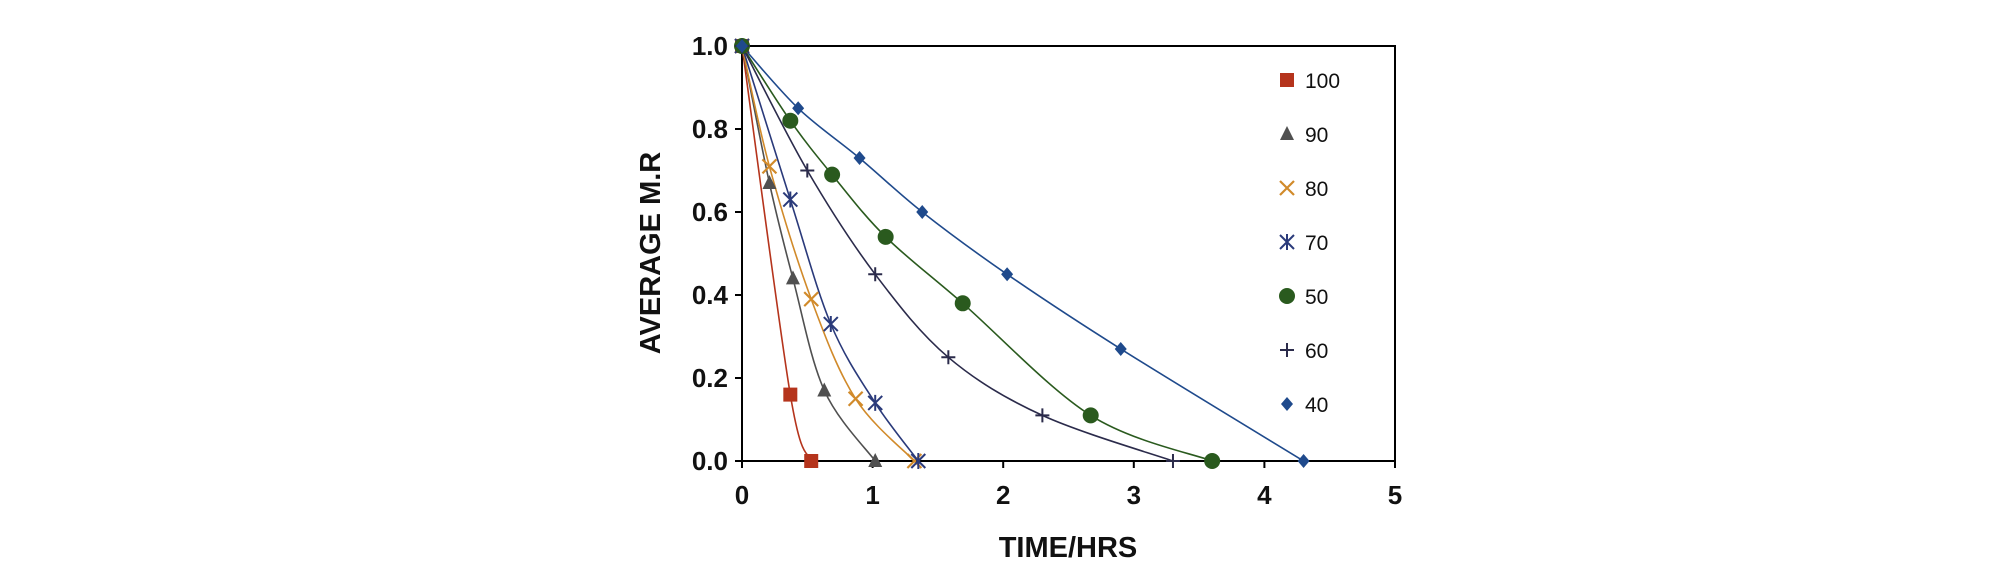 Image resolution: width=2008 pixels, height=581 pixels. I want to click on legend-label-70: 70, so click(1316, 243).